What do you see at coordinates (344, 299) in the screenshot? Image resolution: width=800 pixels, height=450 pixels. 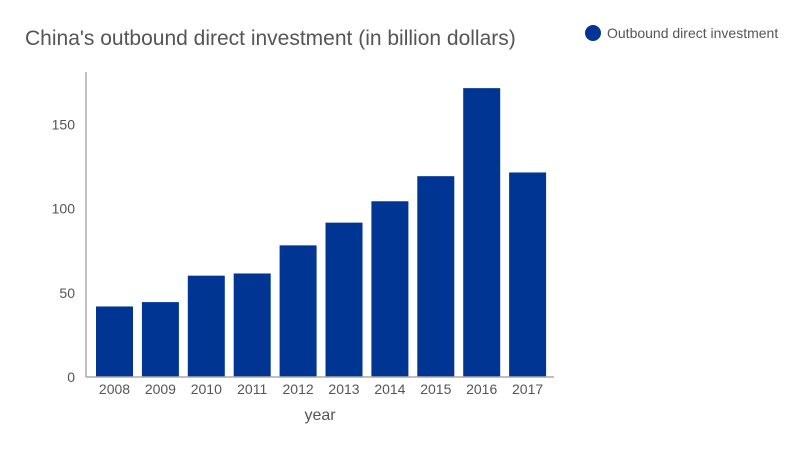 I see `bar-2013` at bounding box center [344, 299].